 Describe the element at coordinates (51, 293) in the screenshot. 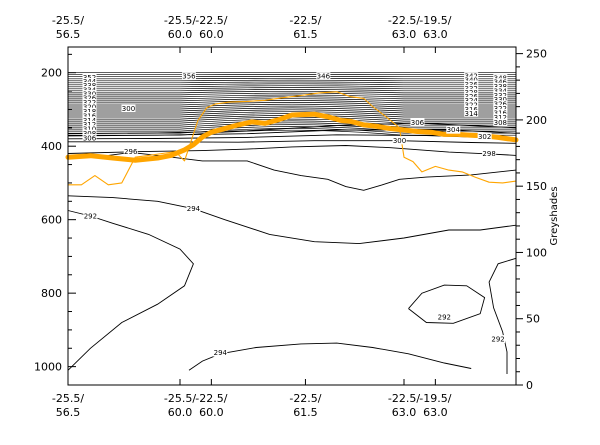

I see `left-tick-label: 800` at that location.